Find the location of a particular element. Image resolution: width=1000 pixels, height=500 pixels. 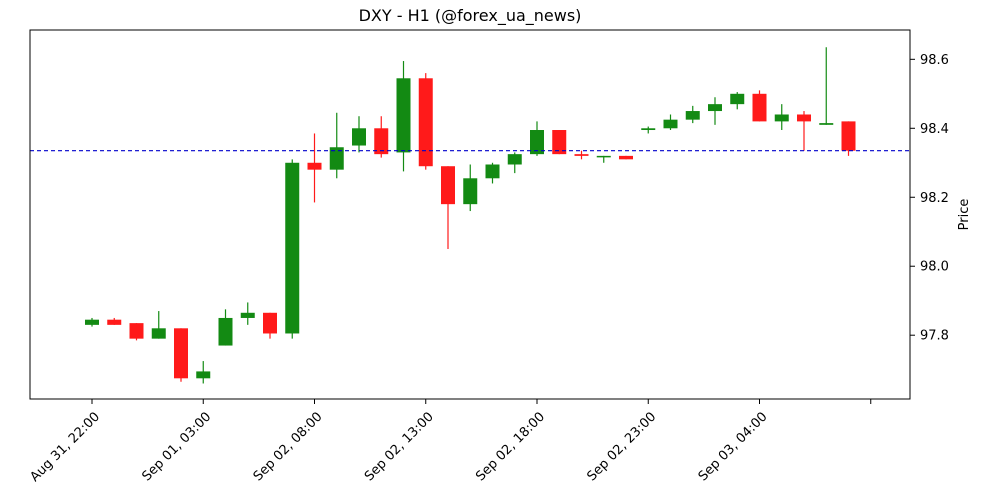

x-tick-label: Sep 02, 18:00 is located at coordinates (510, 446).